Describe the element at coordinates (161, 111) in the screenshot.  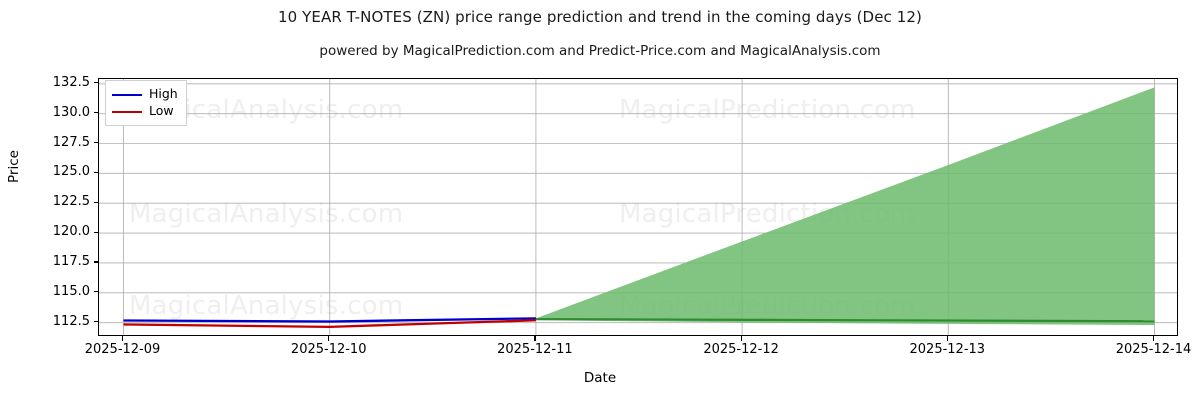
I see `legend-label: Low` at that location.